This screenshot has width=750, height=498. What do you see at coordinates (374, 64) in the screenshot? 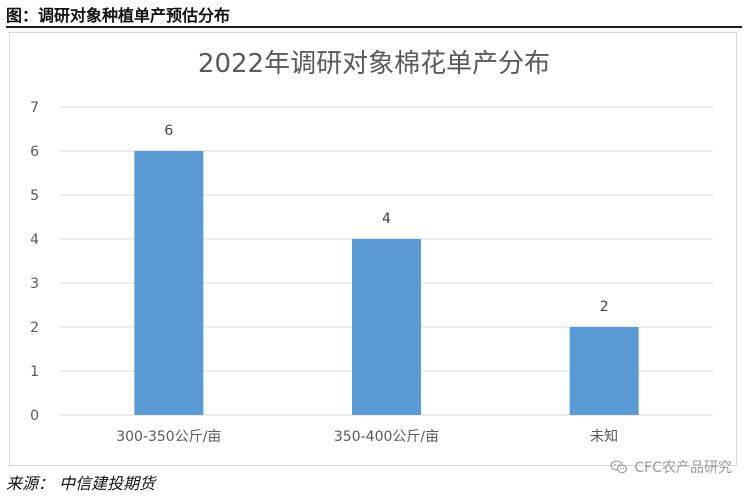
I see `chart-title: 2022年调研对象棉花单产分布` at bounding box center [374, 64].